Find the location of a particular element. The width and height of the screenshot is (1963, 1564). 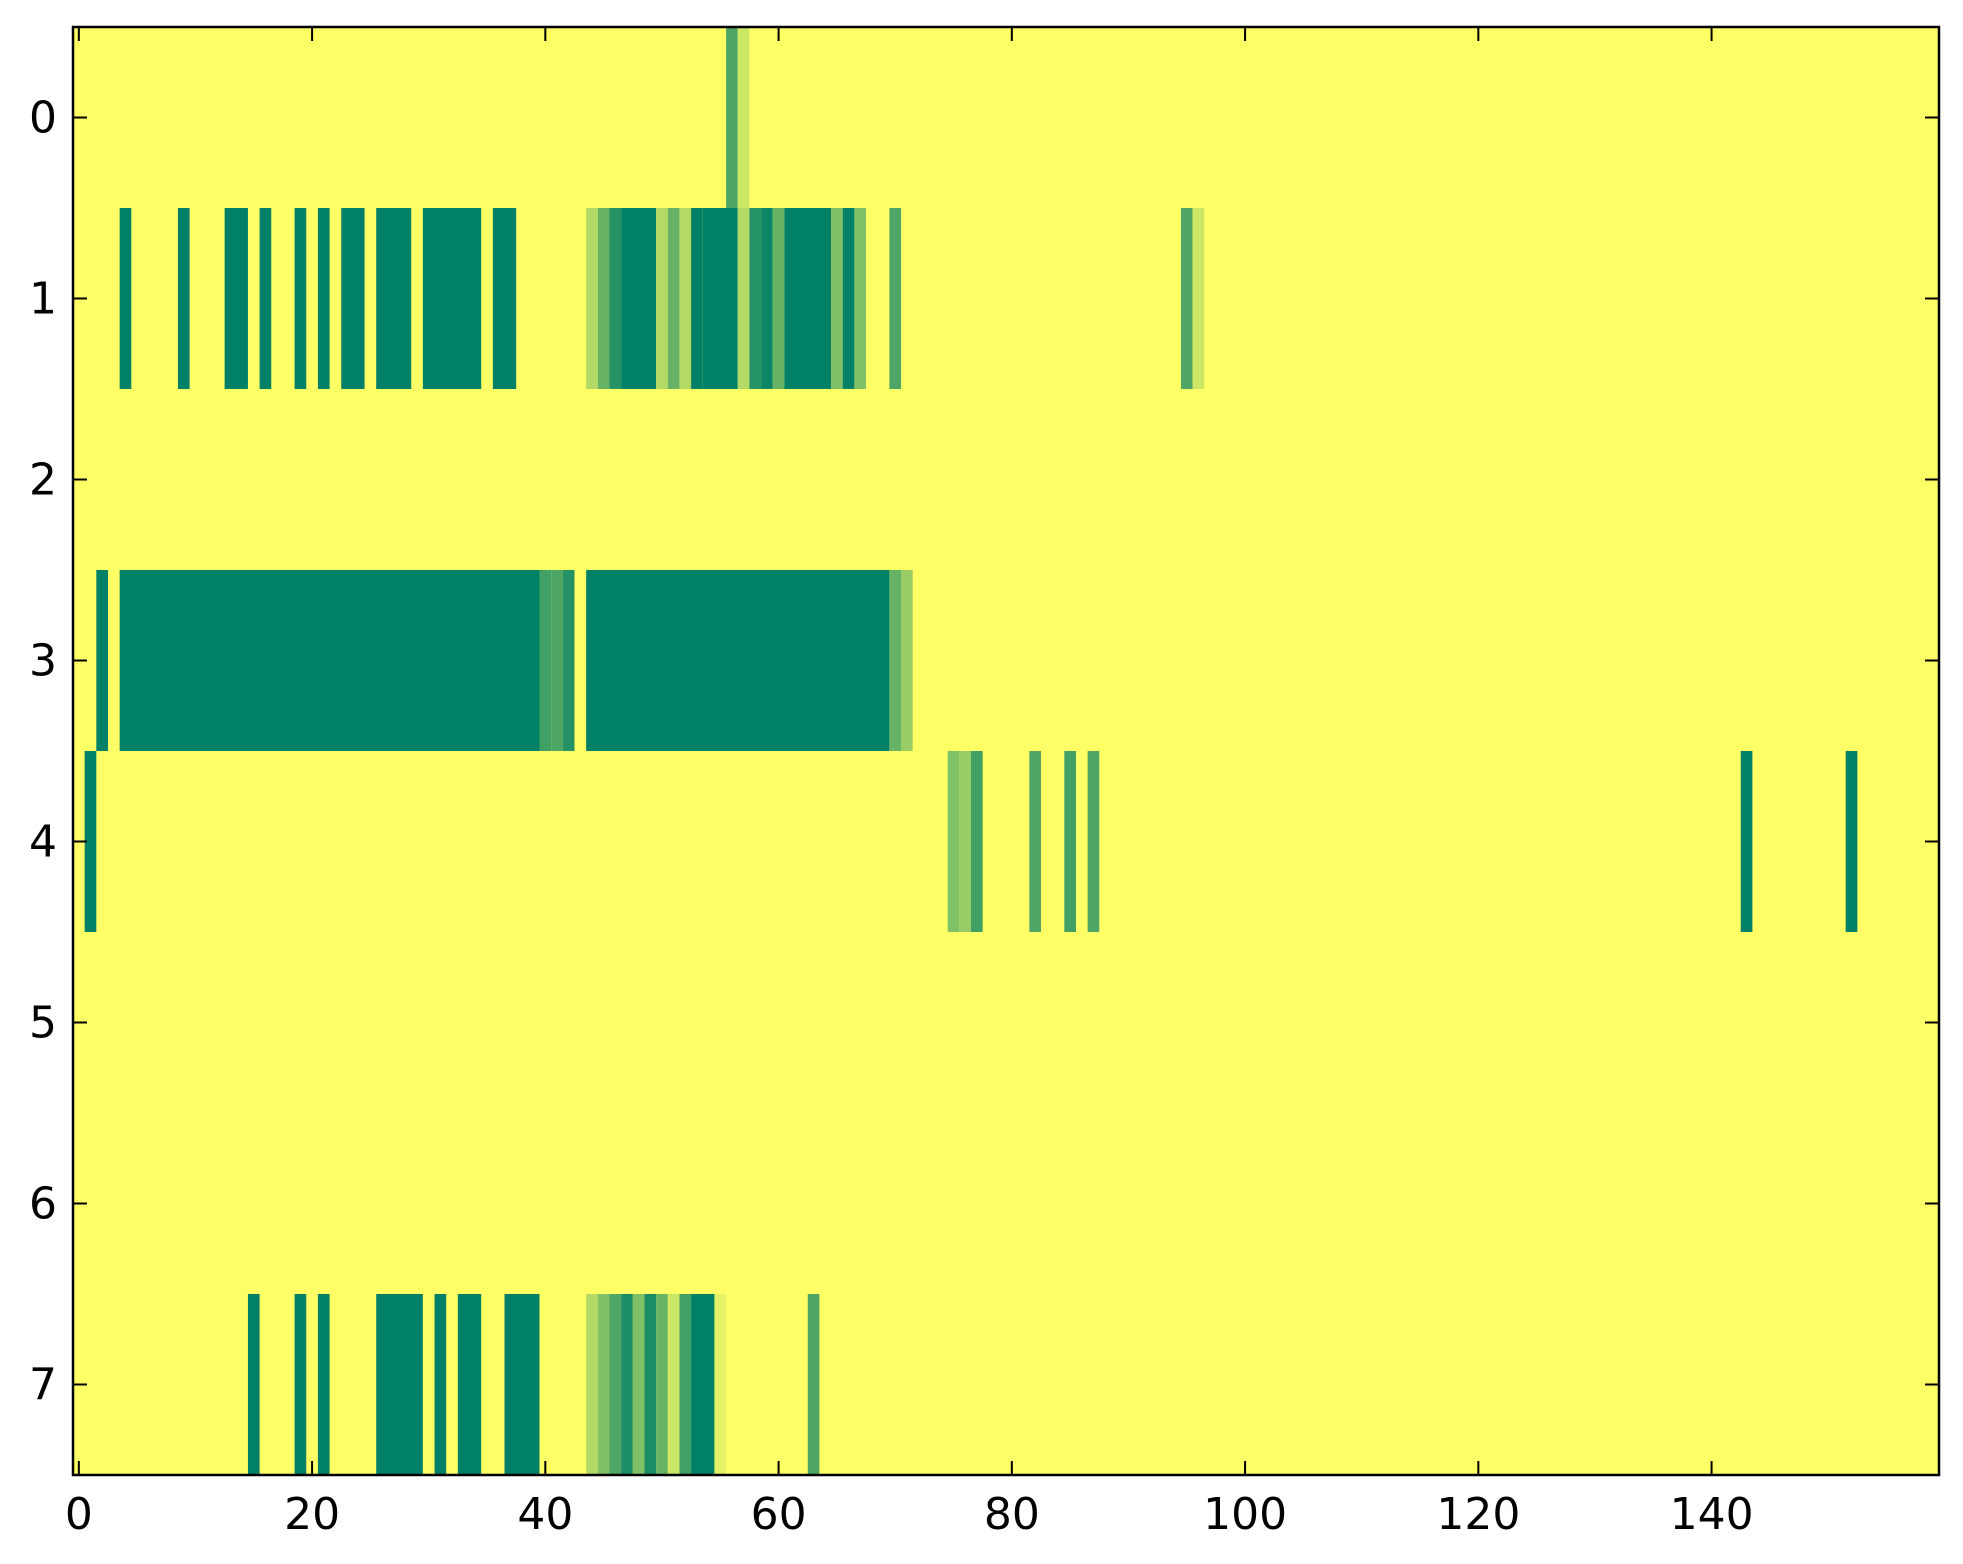

y-tick-label-7: 7 is located at coordinates (43, 1385).